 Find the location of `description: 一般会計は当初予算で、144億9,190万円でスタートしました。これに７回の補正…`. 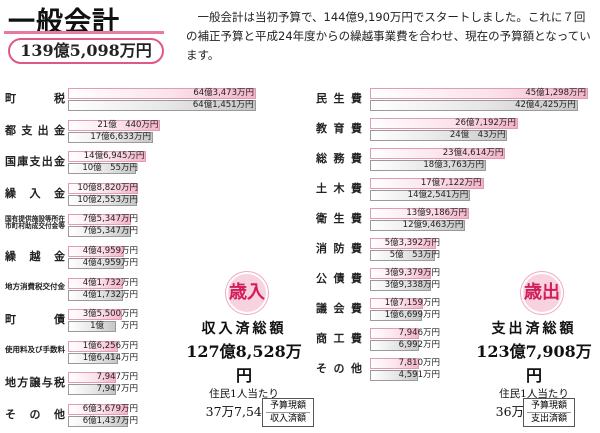

description: 一般会計は当初予算で、144億9,190万円でスタートしました。これに７回の補正… is located at coordinates (388, 36).